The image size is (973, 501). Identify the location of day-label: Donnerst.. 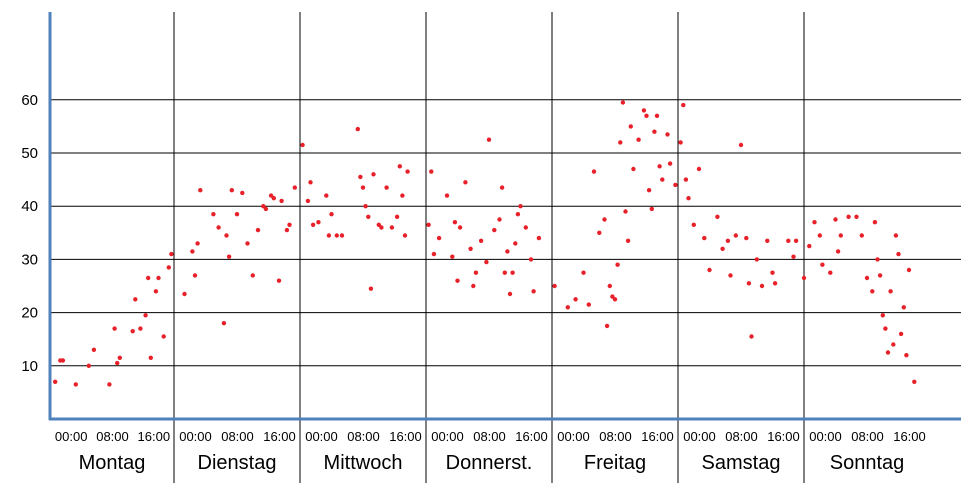
(489, 463).